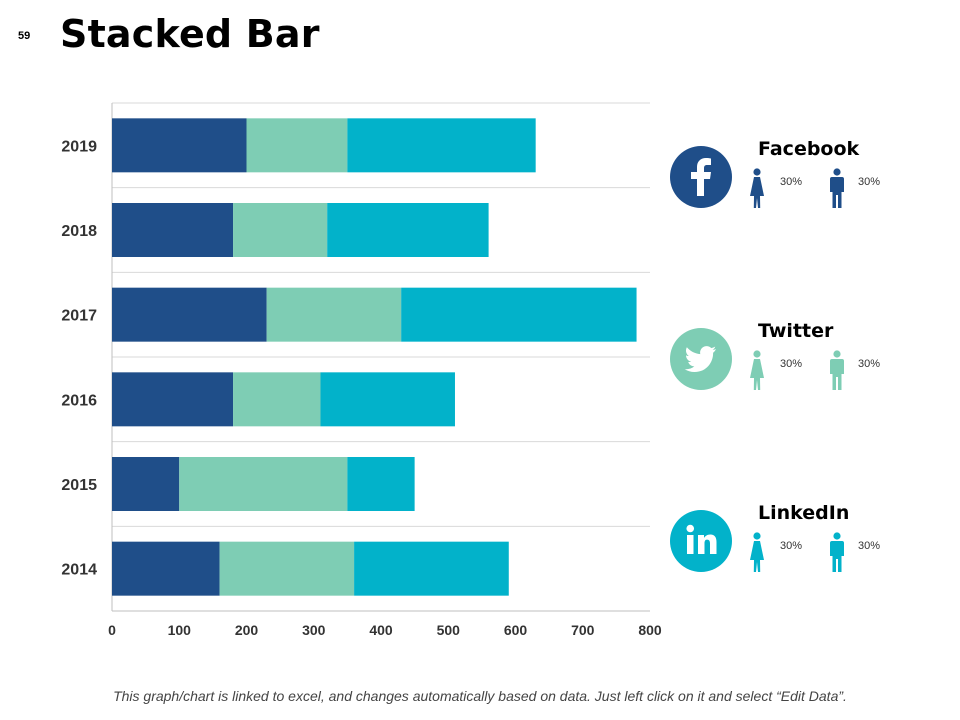 Image resolution: width=960 pixels, height=720 pixels. I want to click on y-tick-label: 2017, so click(79, 316).